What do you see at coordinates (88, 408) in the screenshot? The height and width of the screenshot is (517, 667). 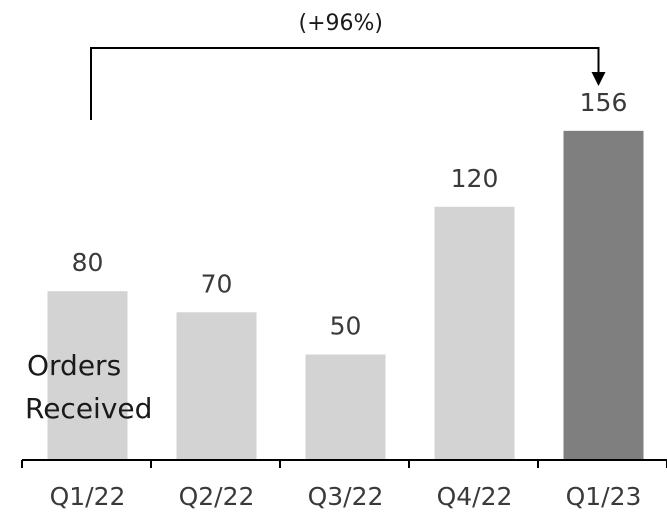 I see `series-label-line-2: Received` at bounding box center [88, 408].